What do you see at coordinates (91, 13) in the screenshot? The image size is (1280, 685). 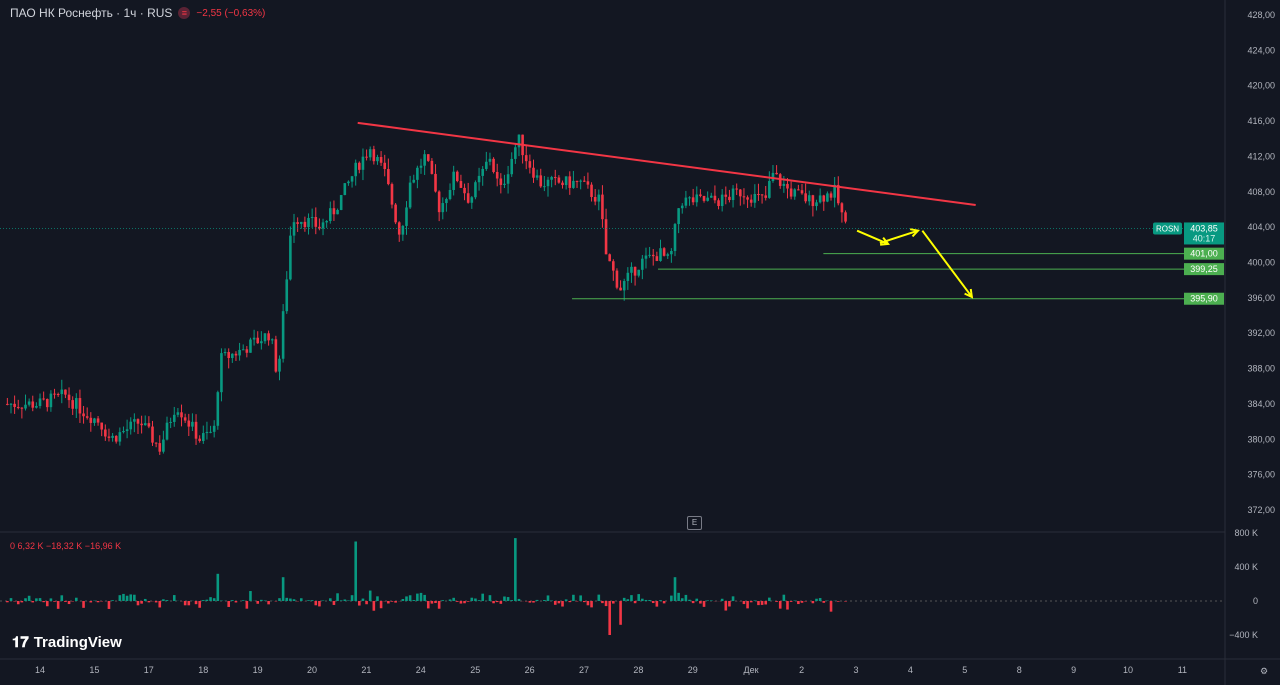 I see `symbol-title: ПАО НК Роснефть · 1ч · RUS` at bounding box center [91, 13].